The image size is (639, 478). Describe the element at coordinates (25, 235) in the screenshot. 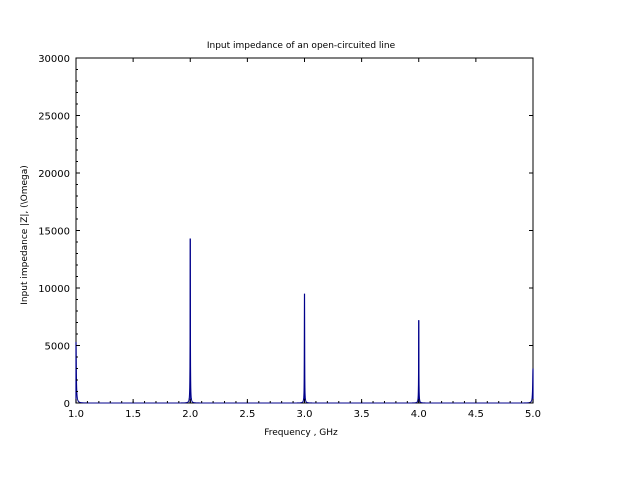

I see `y-axis-label: Input impedance |Z|, (\Omega)` at that location.